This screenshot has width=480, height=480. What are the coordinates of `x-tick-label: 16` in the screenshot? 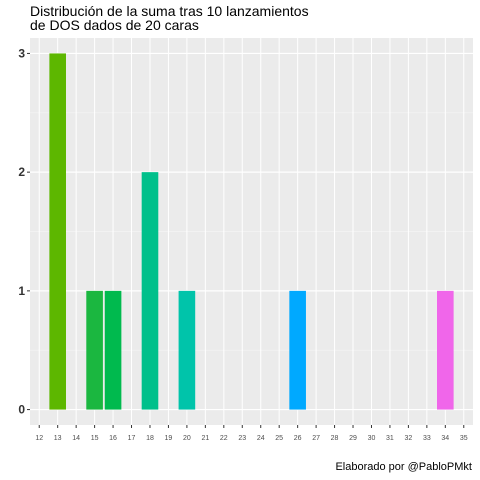 It's located at (113, 438).